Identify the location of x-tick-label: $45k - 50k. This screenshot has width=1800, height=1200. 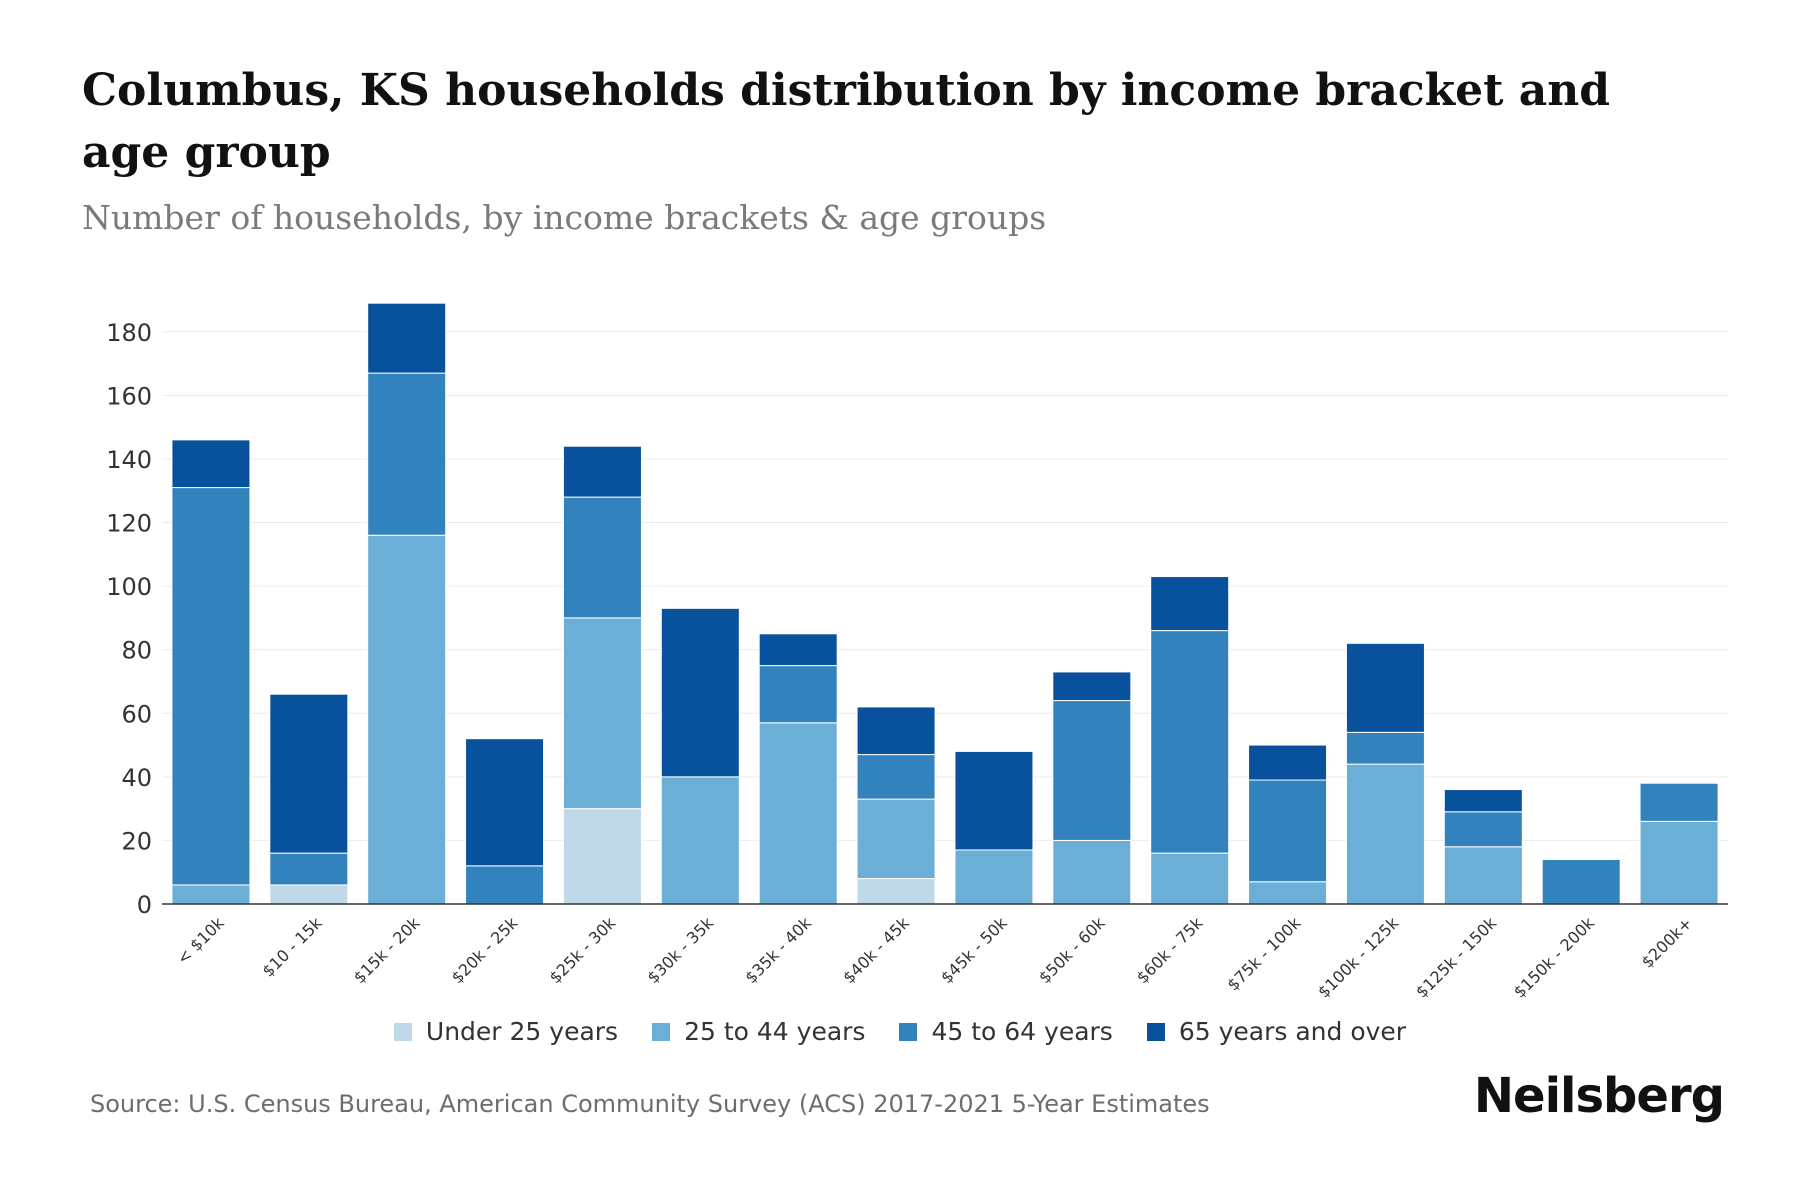
(974, 950).